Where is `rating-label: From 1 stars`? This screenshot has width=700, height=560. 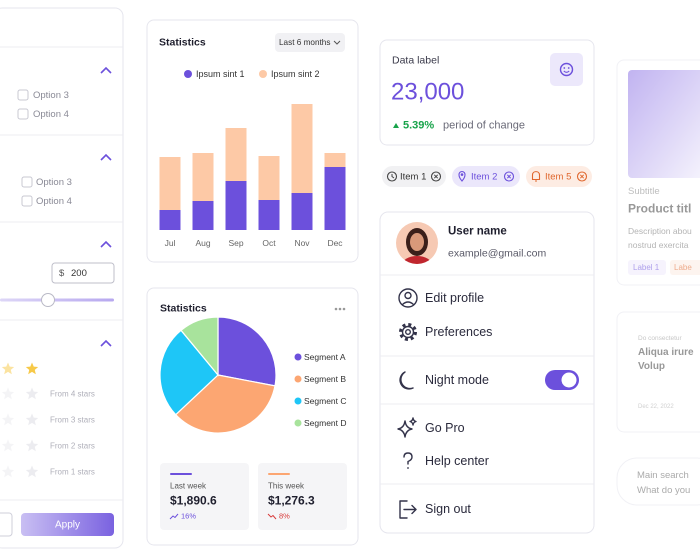 rating-label: From 1 stars is located at coordinates (72, 472).